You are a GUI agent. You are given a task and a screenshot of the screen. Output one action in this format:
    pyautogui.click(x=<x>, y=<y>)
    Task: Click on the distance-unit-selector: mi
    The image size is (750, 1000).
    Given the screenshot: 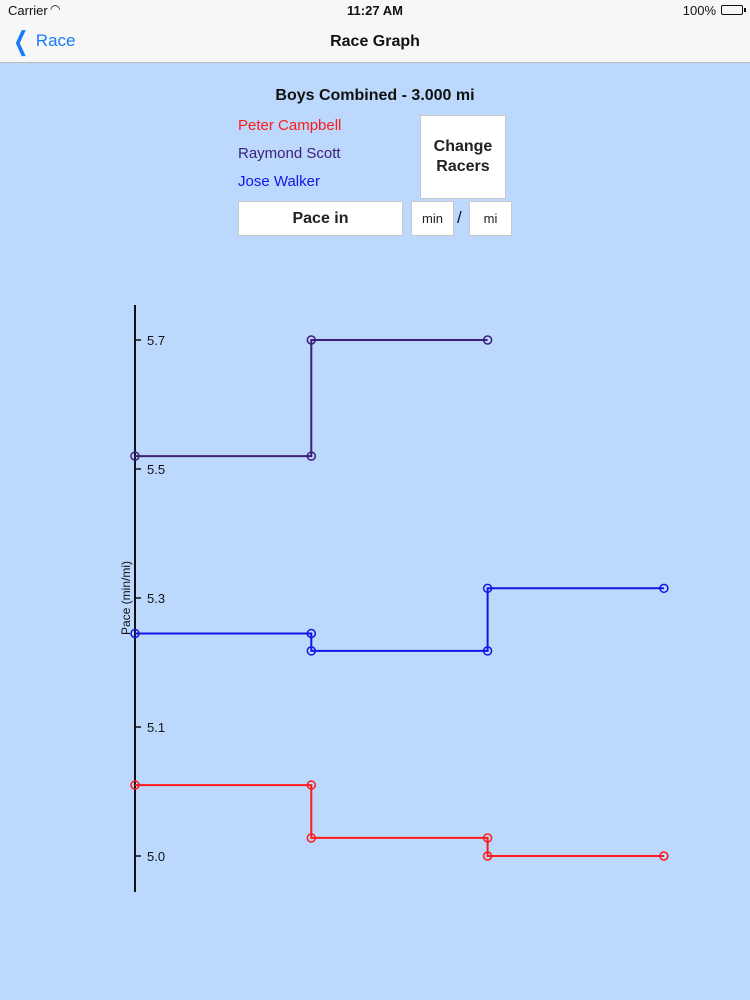 What is the action you would take?
    pyautogui.click(x=490, y=218)
    